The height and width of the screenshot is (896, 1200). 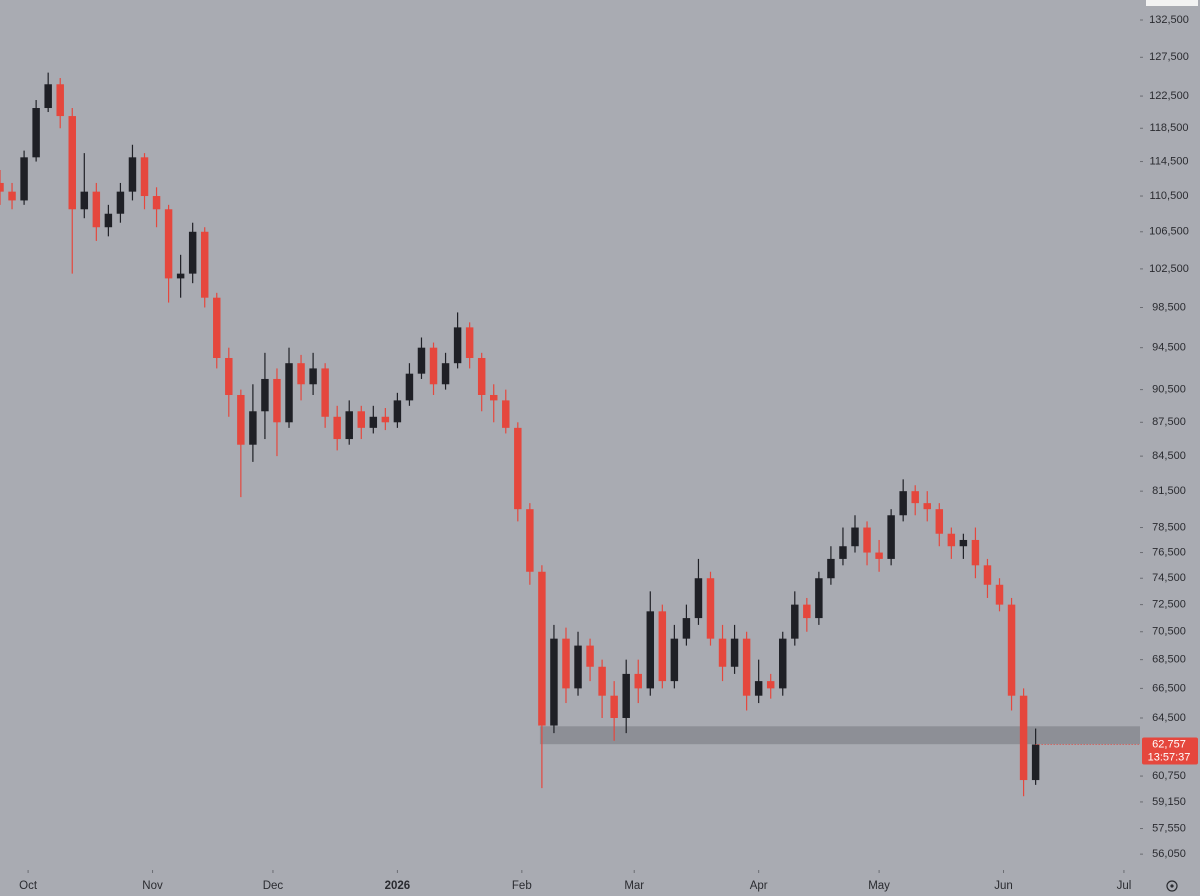 I want to click on last-price-label: 62,757, so click(x=1169, y=744).